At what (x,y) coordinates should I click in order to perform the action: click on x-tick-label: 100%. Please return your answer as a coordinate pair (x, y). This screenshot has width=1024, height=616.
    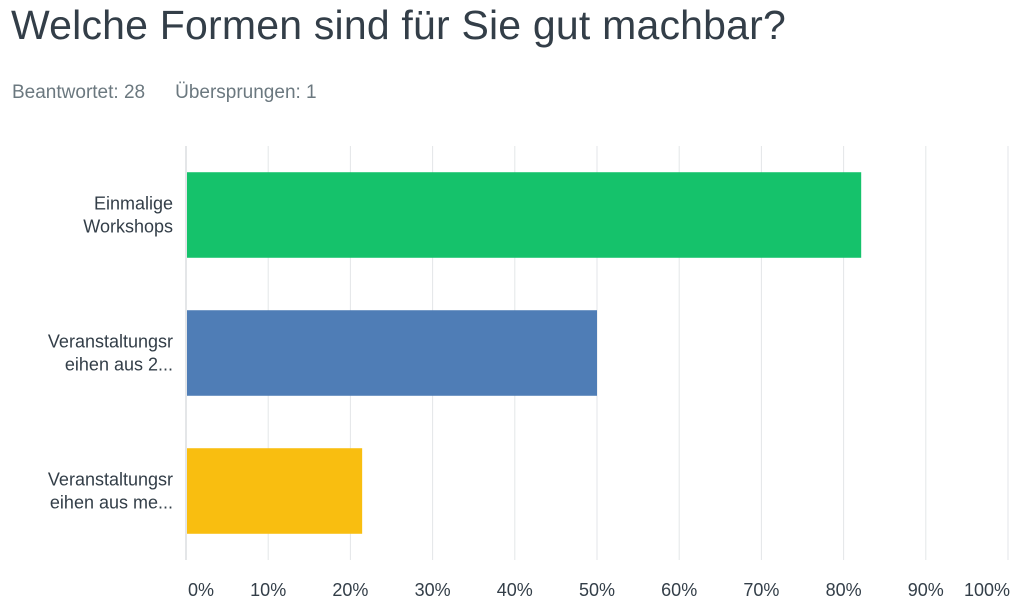
    Looking at the image, I should click on (987, 590).